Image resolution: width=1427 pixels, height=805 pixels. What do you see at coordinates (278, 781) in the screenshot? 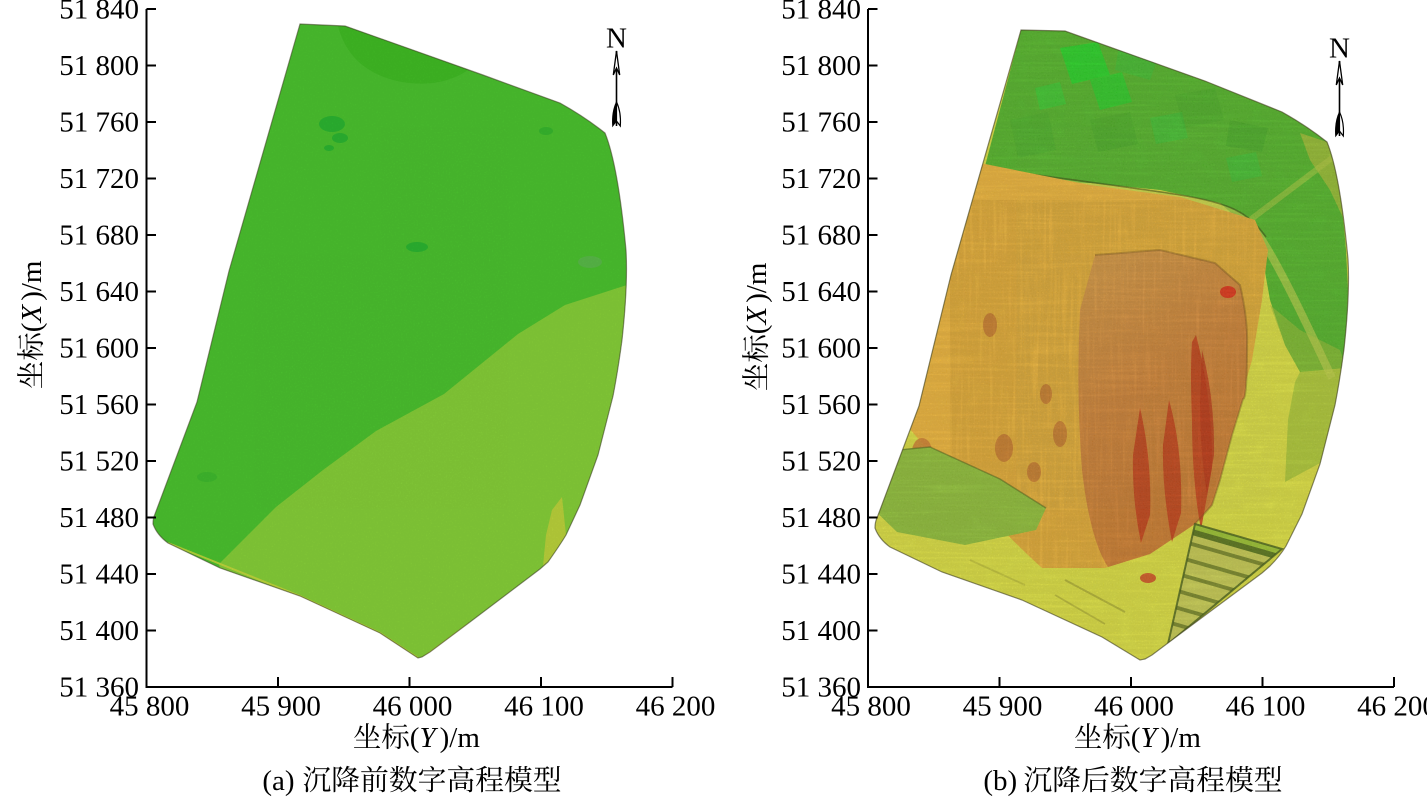
I see `svg-text: (a)` at bounding box center [278, 781].